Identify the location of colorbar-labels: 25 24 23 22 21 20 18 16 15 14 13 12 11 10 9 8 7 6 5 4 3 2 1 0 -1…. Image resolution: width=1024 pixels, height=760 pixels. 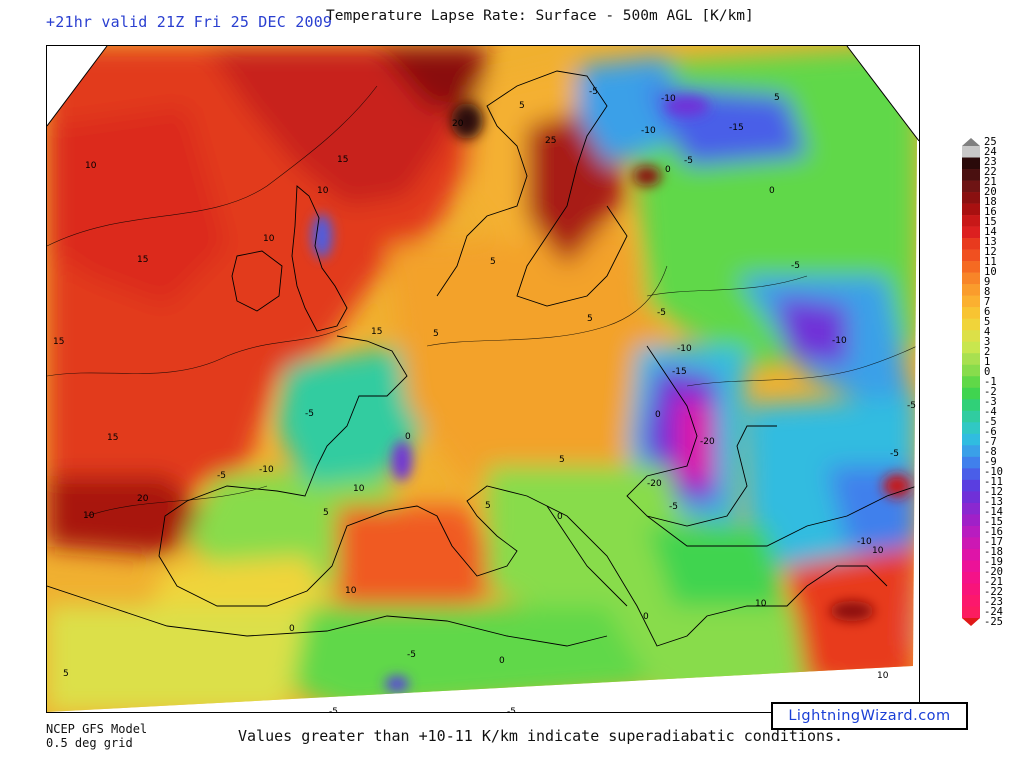
(1004, 382).